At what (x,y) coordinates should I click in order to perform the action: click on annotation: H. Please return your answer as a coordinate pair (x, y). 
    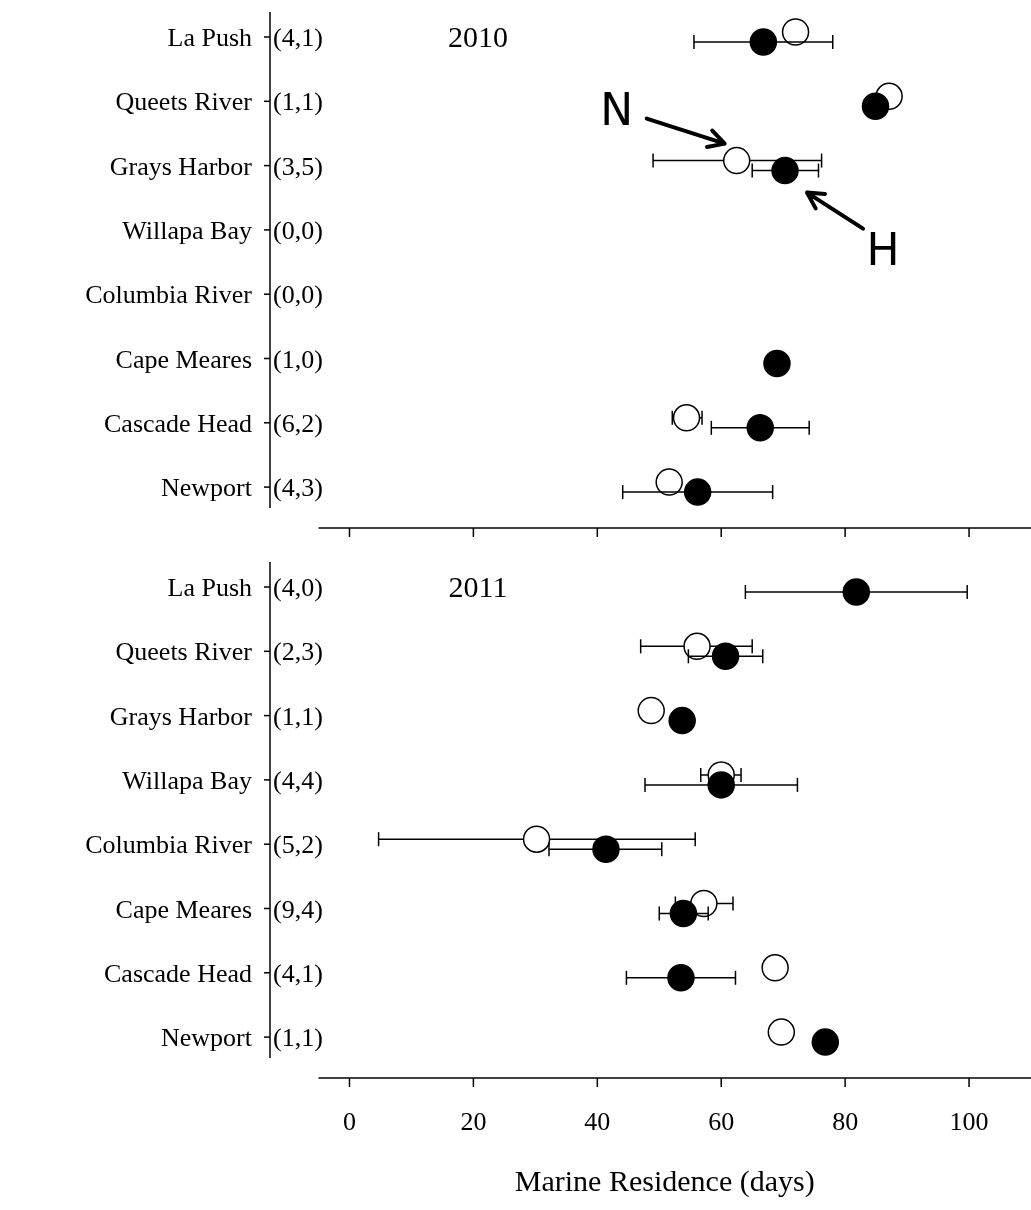
    Looking at the image, I should click on (883, 249).